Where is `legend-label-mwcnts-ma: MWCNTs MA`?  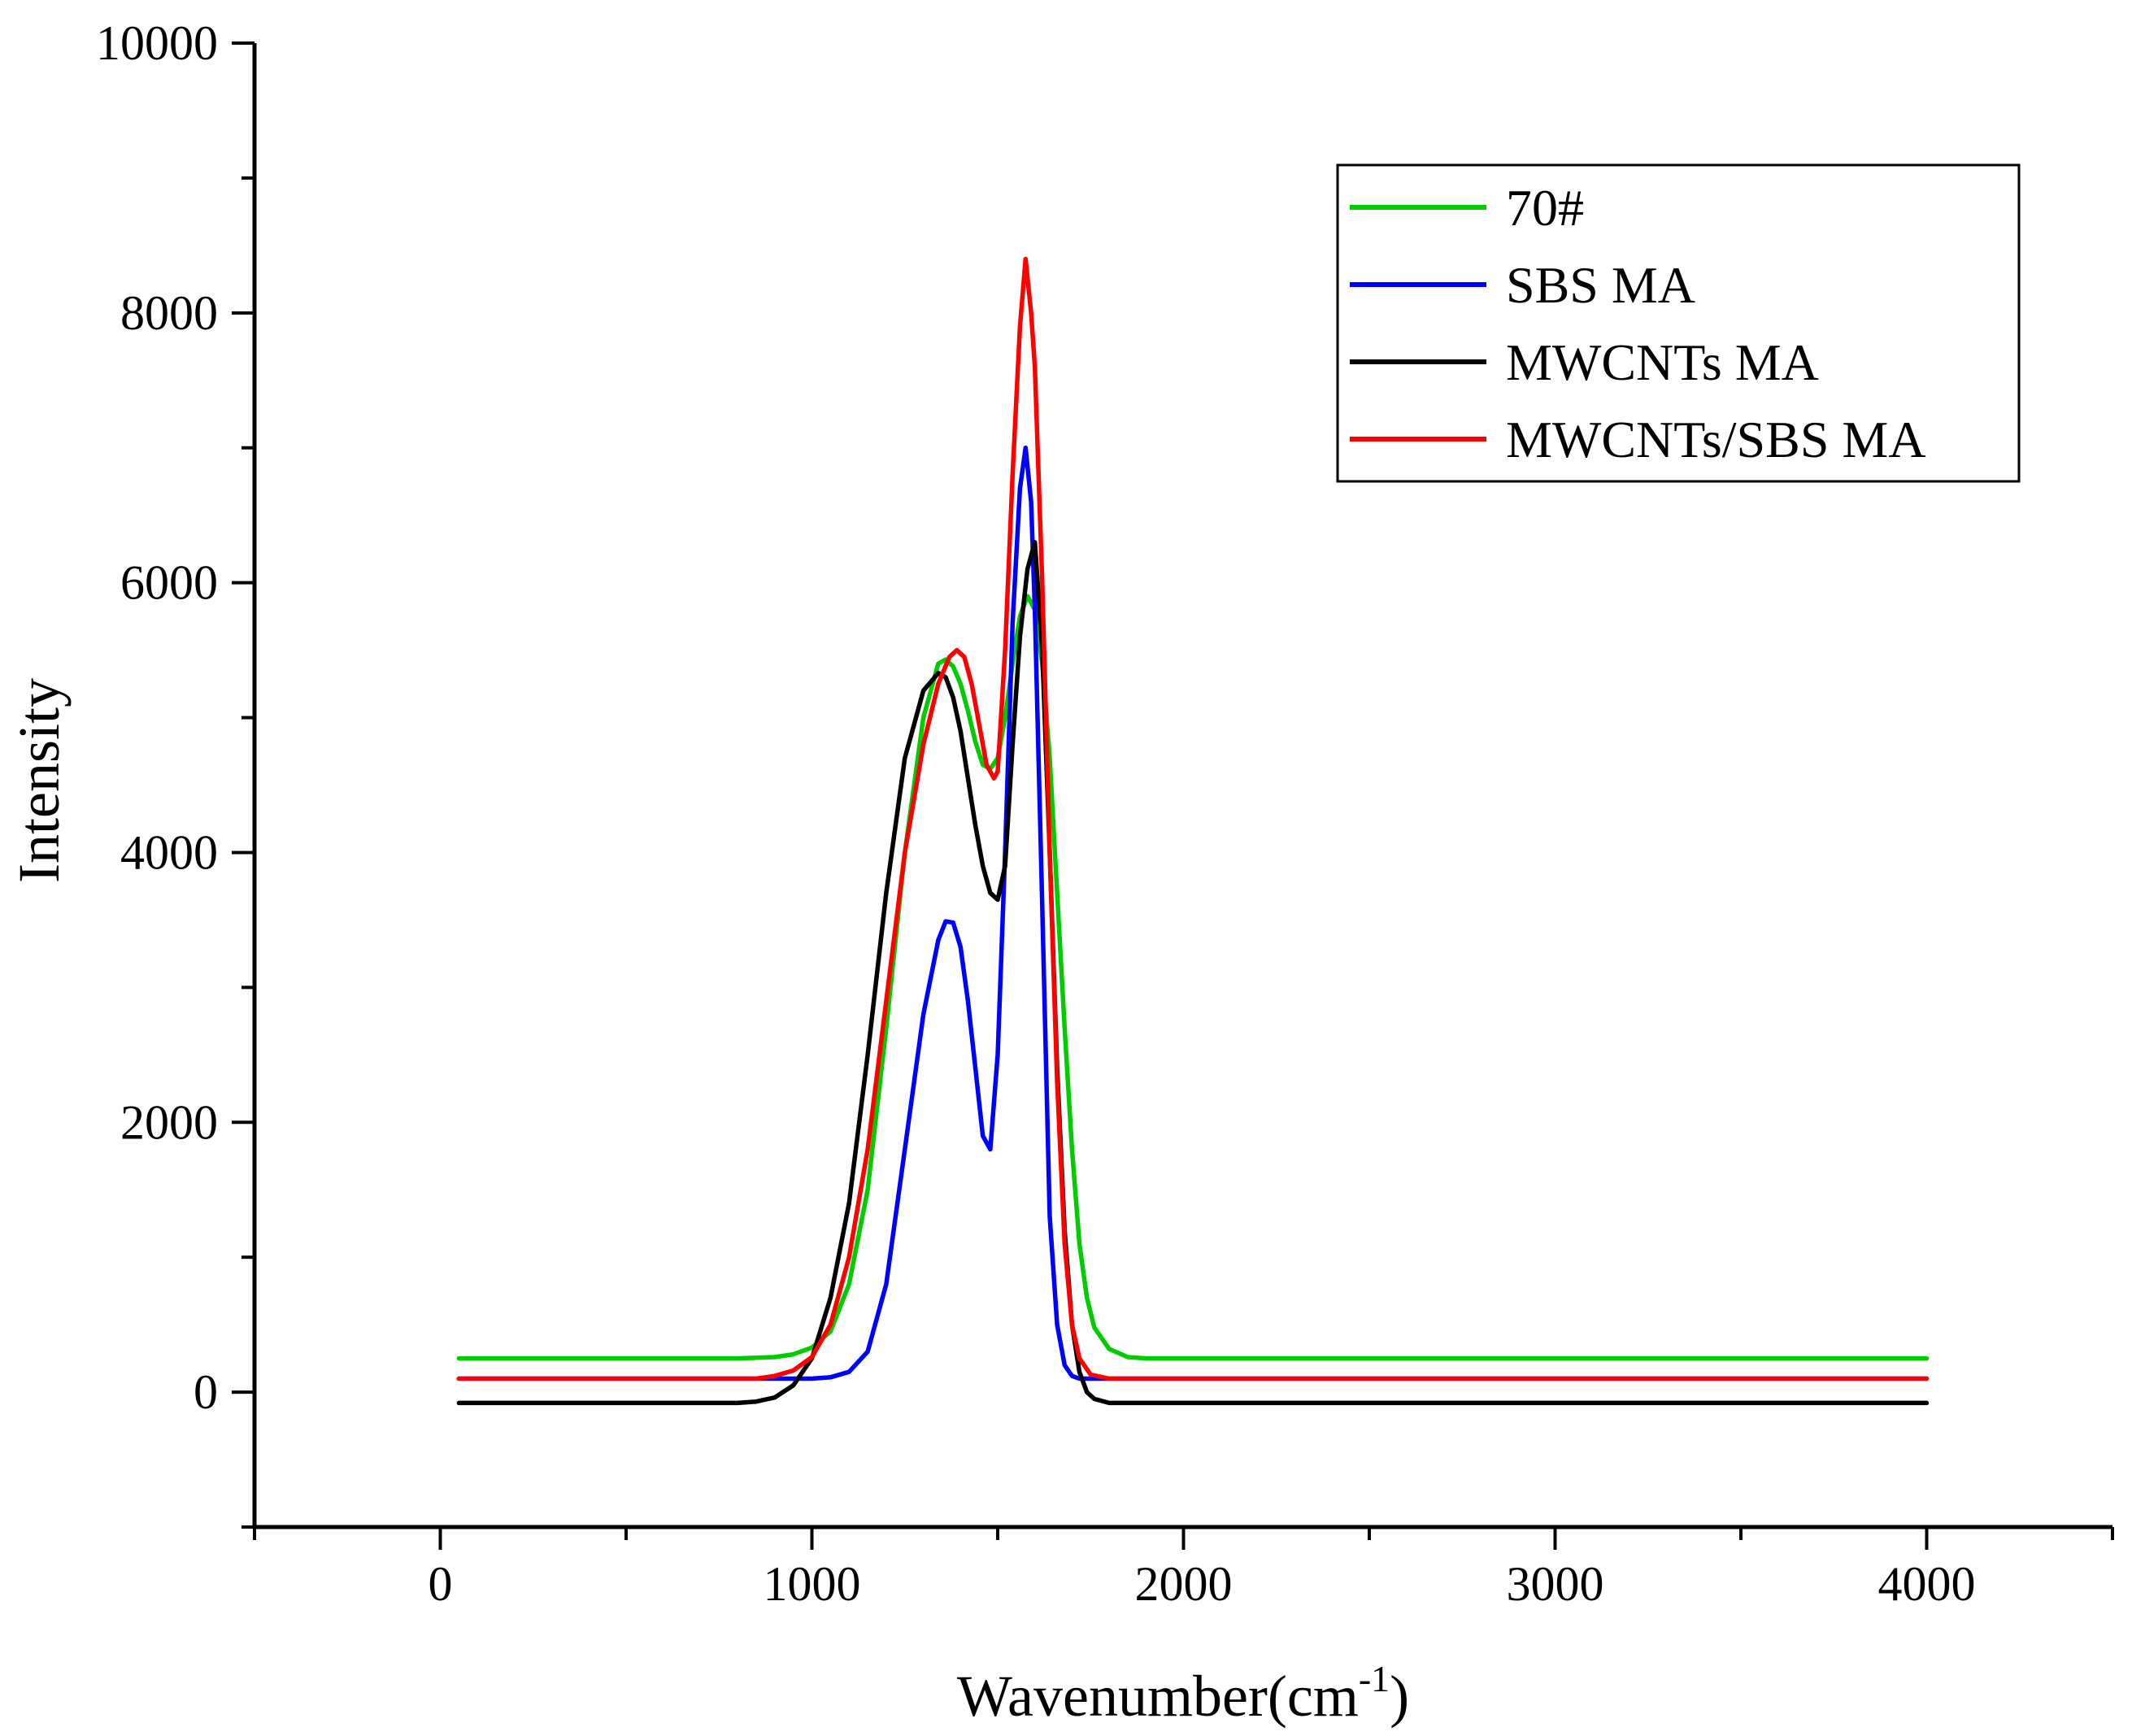
legend-label-mwcnts-ma: MWCNTs MA is located at coordinates (1662, 362).